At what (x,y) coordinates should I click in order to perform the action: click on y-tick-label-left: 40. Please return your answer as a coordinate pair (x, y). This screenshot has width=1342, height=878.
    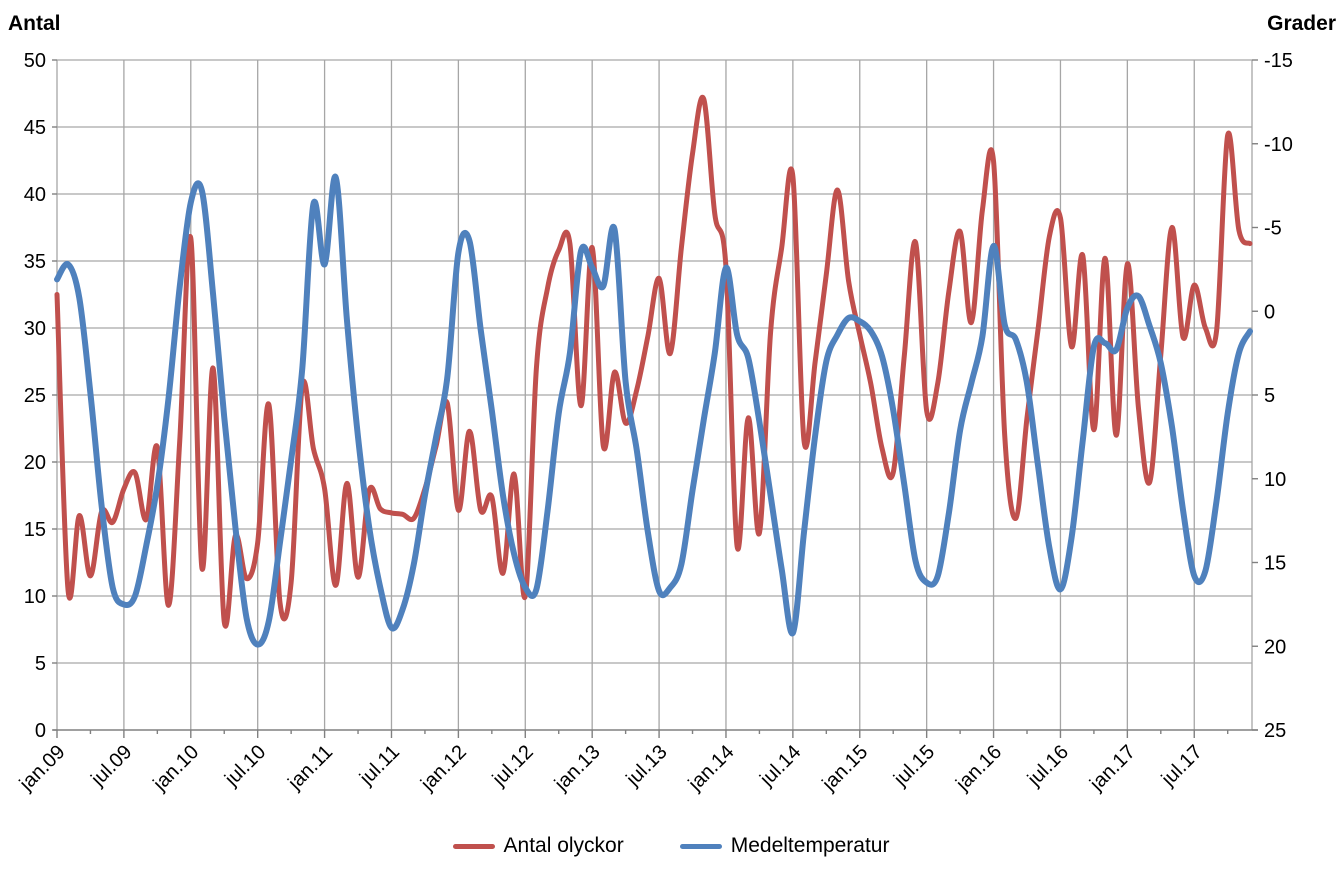
    Looking at the image, I should click on (35, 195).